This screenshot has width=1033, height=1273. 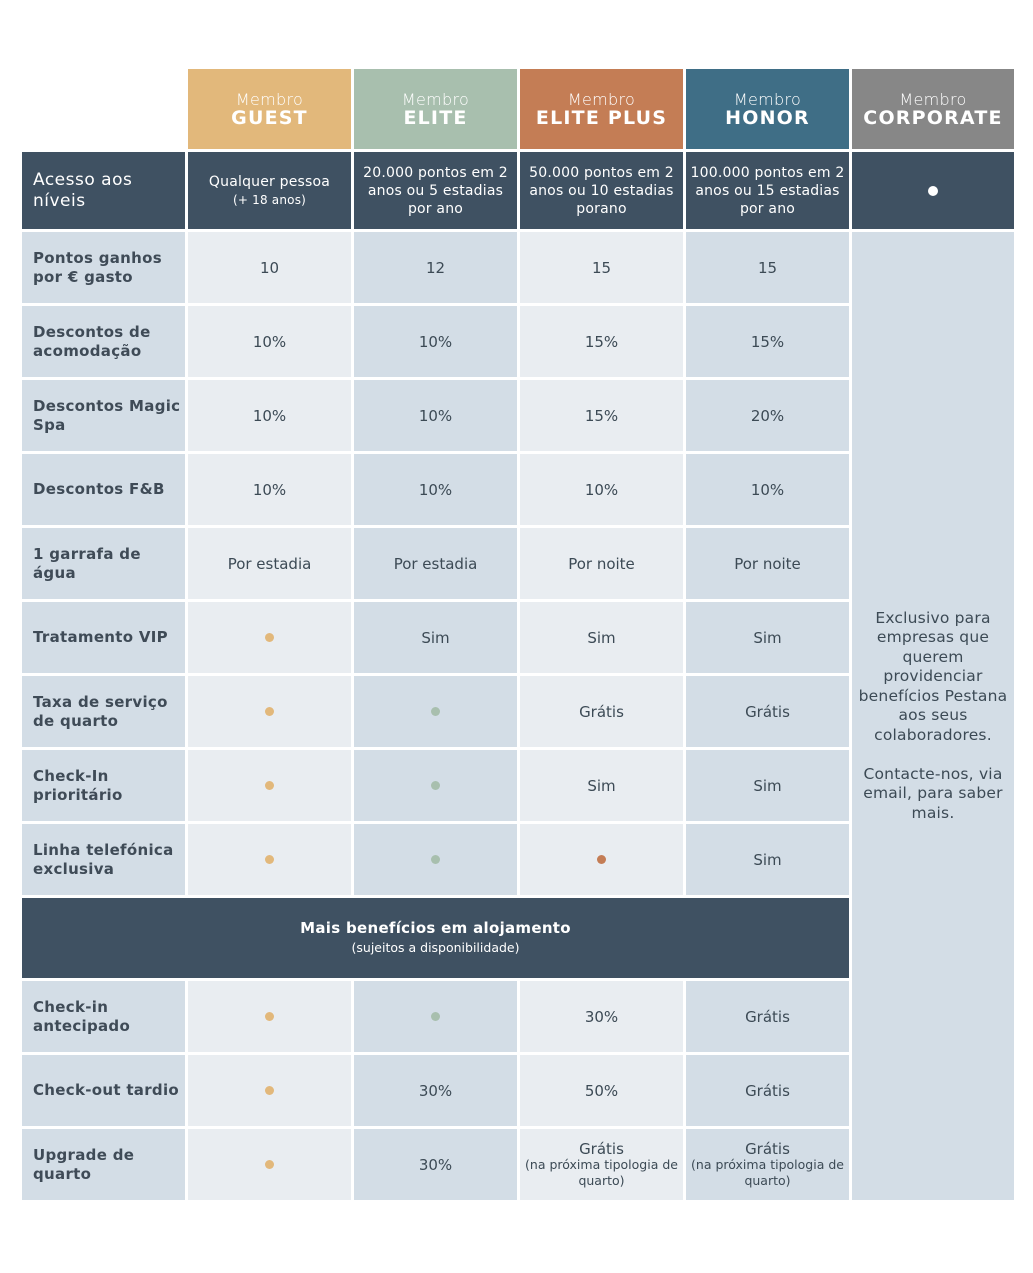 I want to click on tier-name: ELITE PLUS, so click(x=601, y=118).